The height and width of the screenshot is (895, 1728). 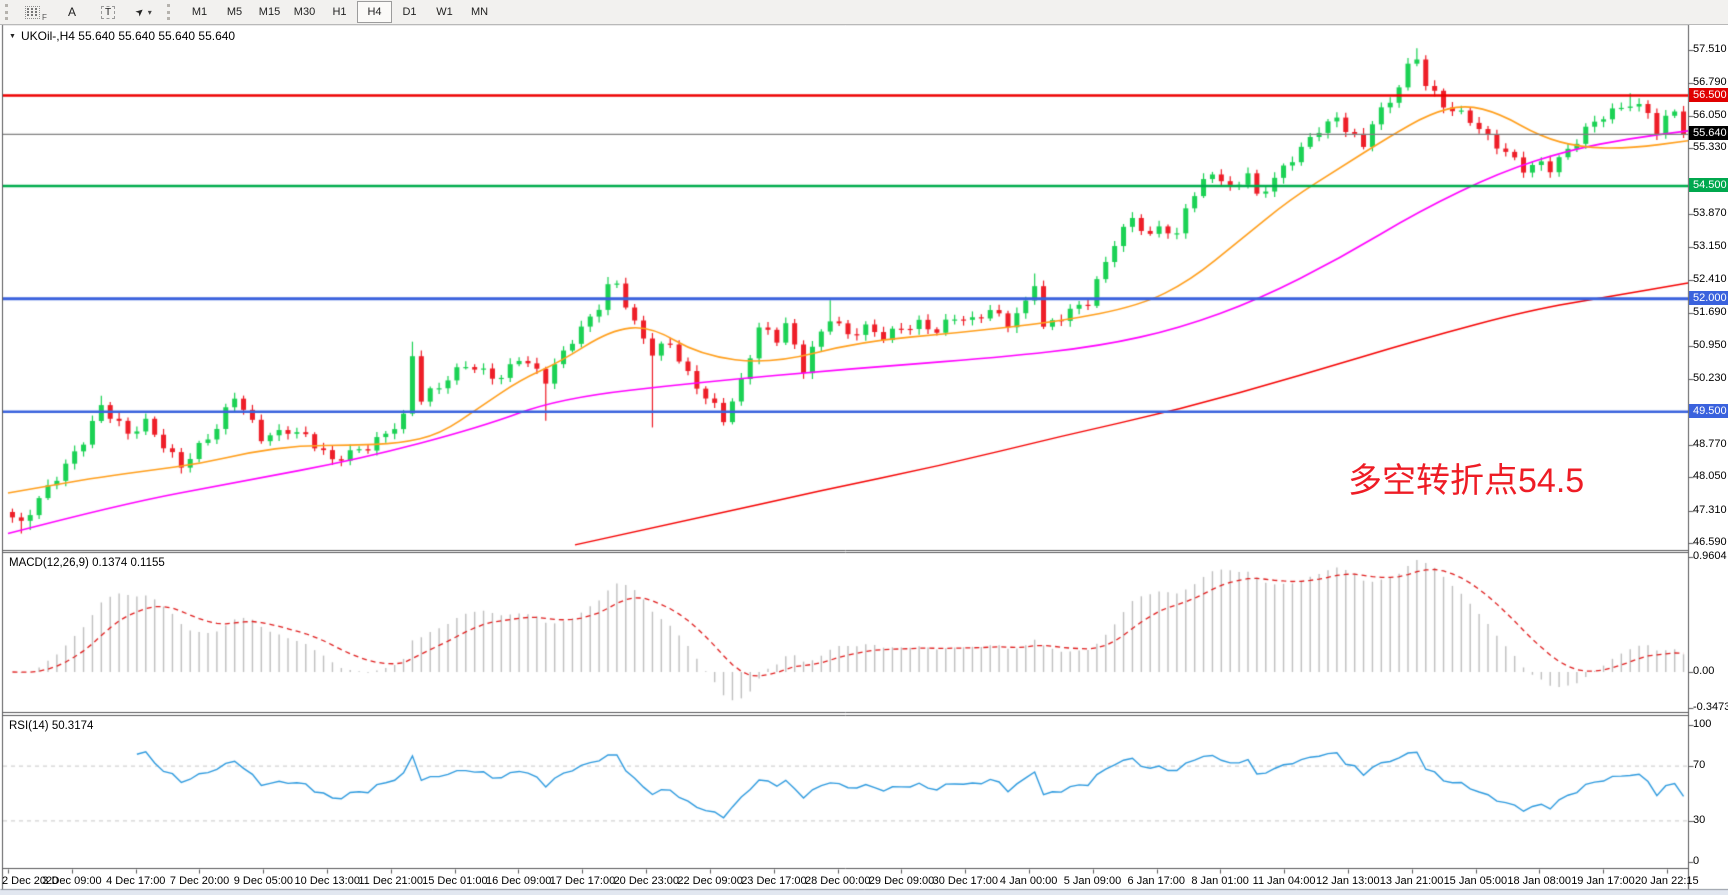 I want to click on time-axis-label: 12 Jan 13:00, so click(x=1347, y=881).